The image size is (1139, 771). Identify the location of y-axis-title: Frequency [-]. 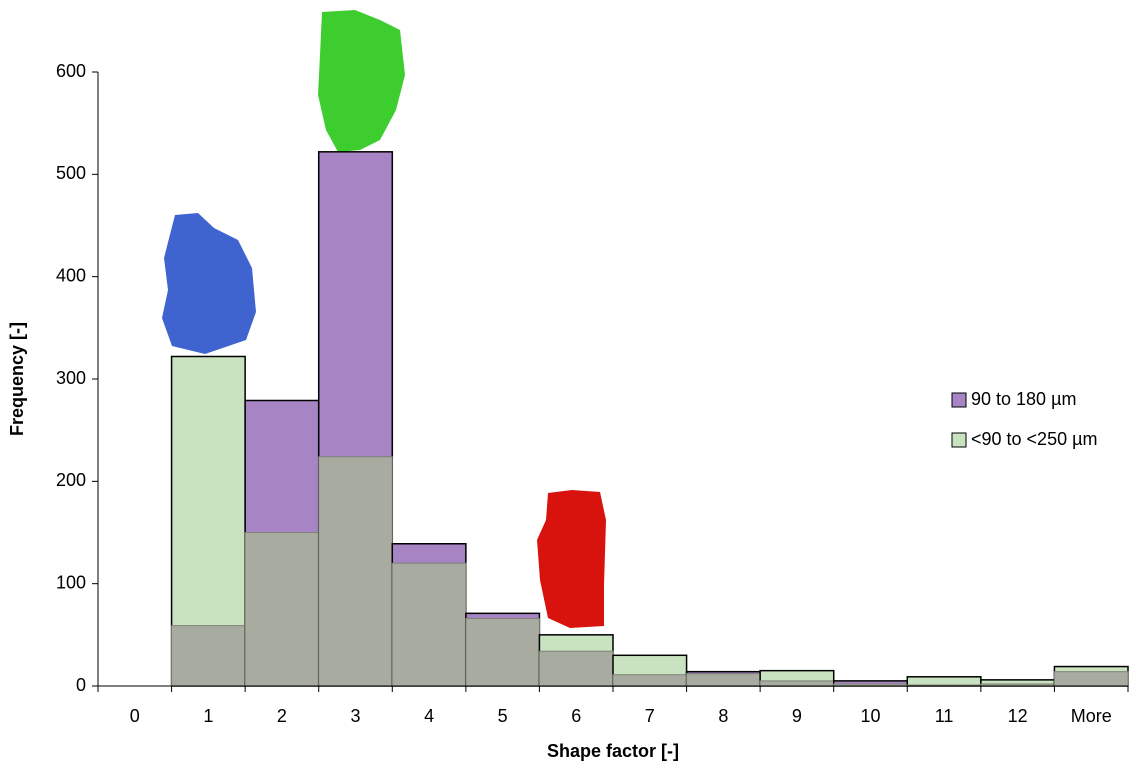
(17, 379).